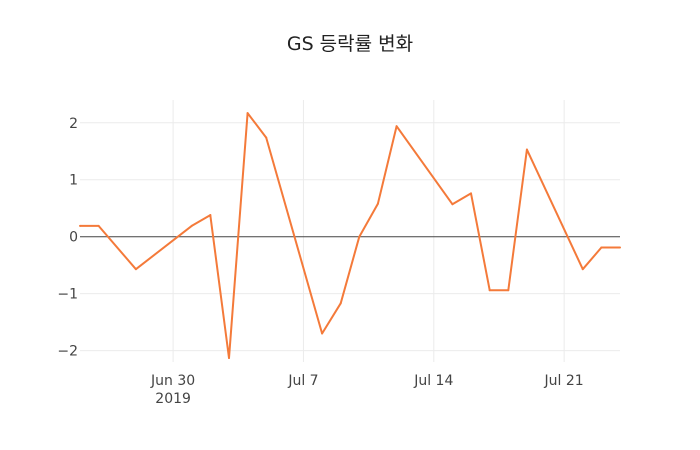 The width and height of the screenshot is (700, 450). Describe the element at coordinates (173, 399) in the screenshot. I see `x-tick-sublabel: 2019` at that location.